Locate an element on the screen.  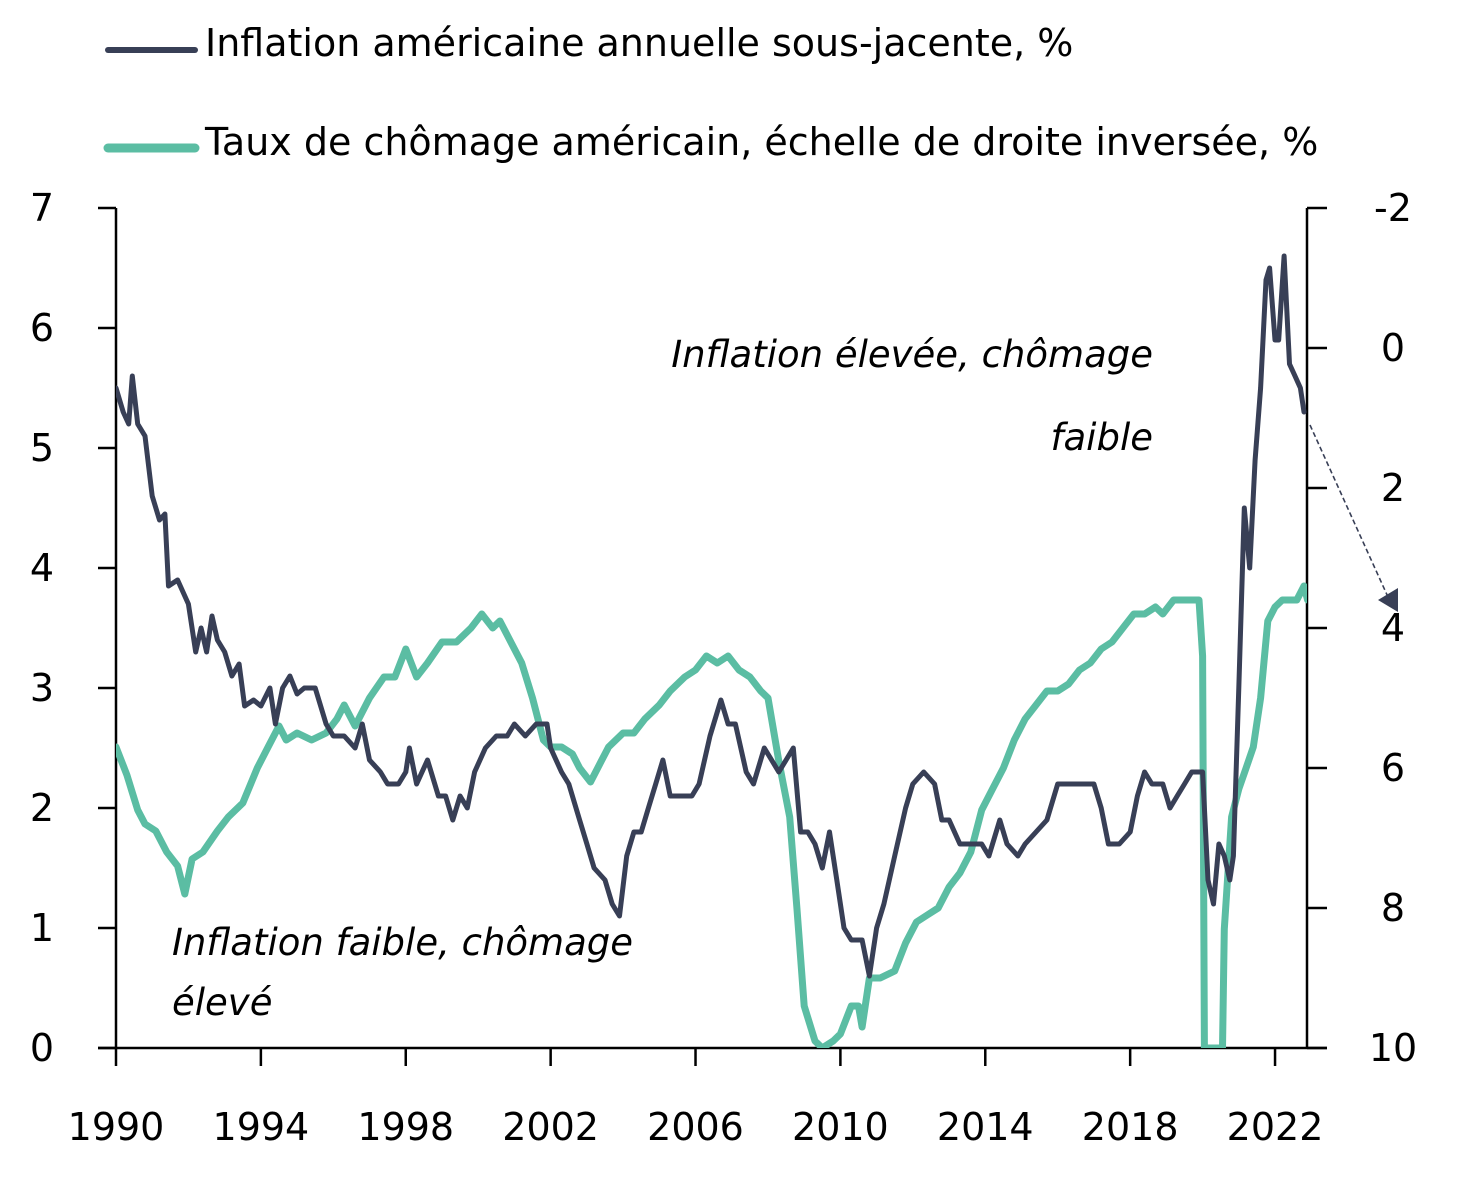
right-tick-label: 2 is located at coordinates (1393, 488).